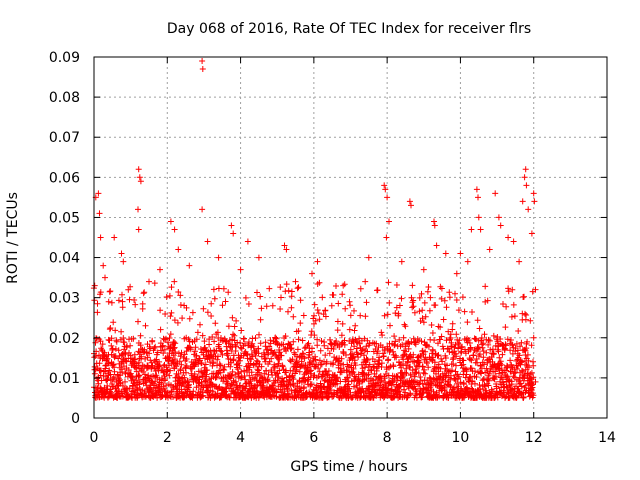 Image resolution: width=640 pixels, height=480 pixels. Describe the element at coordinates (64, 98) in the screenshot. I see `y-tick-label: 0.08` at that location.